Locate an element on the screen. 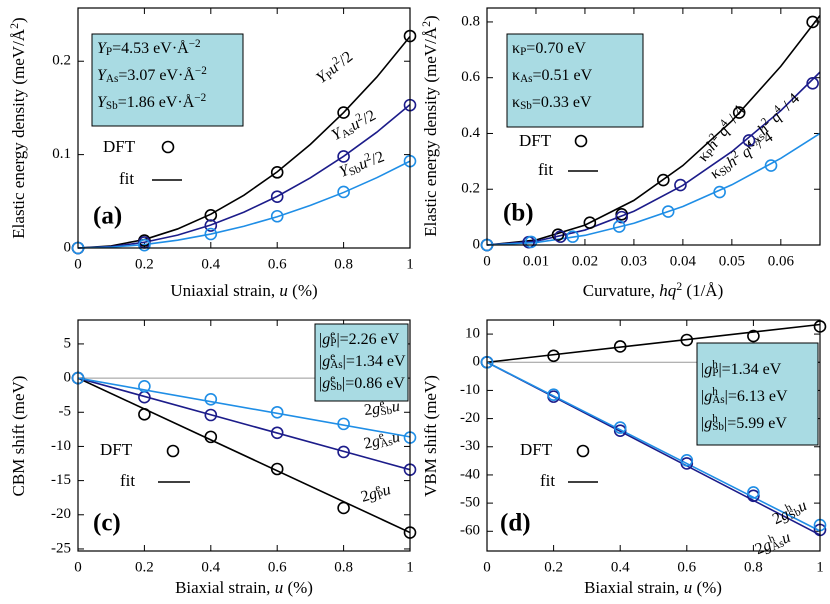 This screenshot has width=830, height=604. text-part: =4.53 eV·Å is located at coordinates (150, 48).